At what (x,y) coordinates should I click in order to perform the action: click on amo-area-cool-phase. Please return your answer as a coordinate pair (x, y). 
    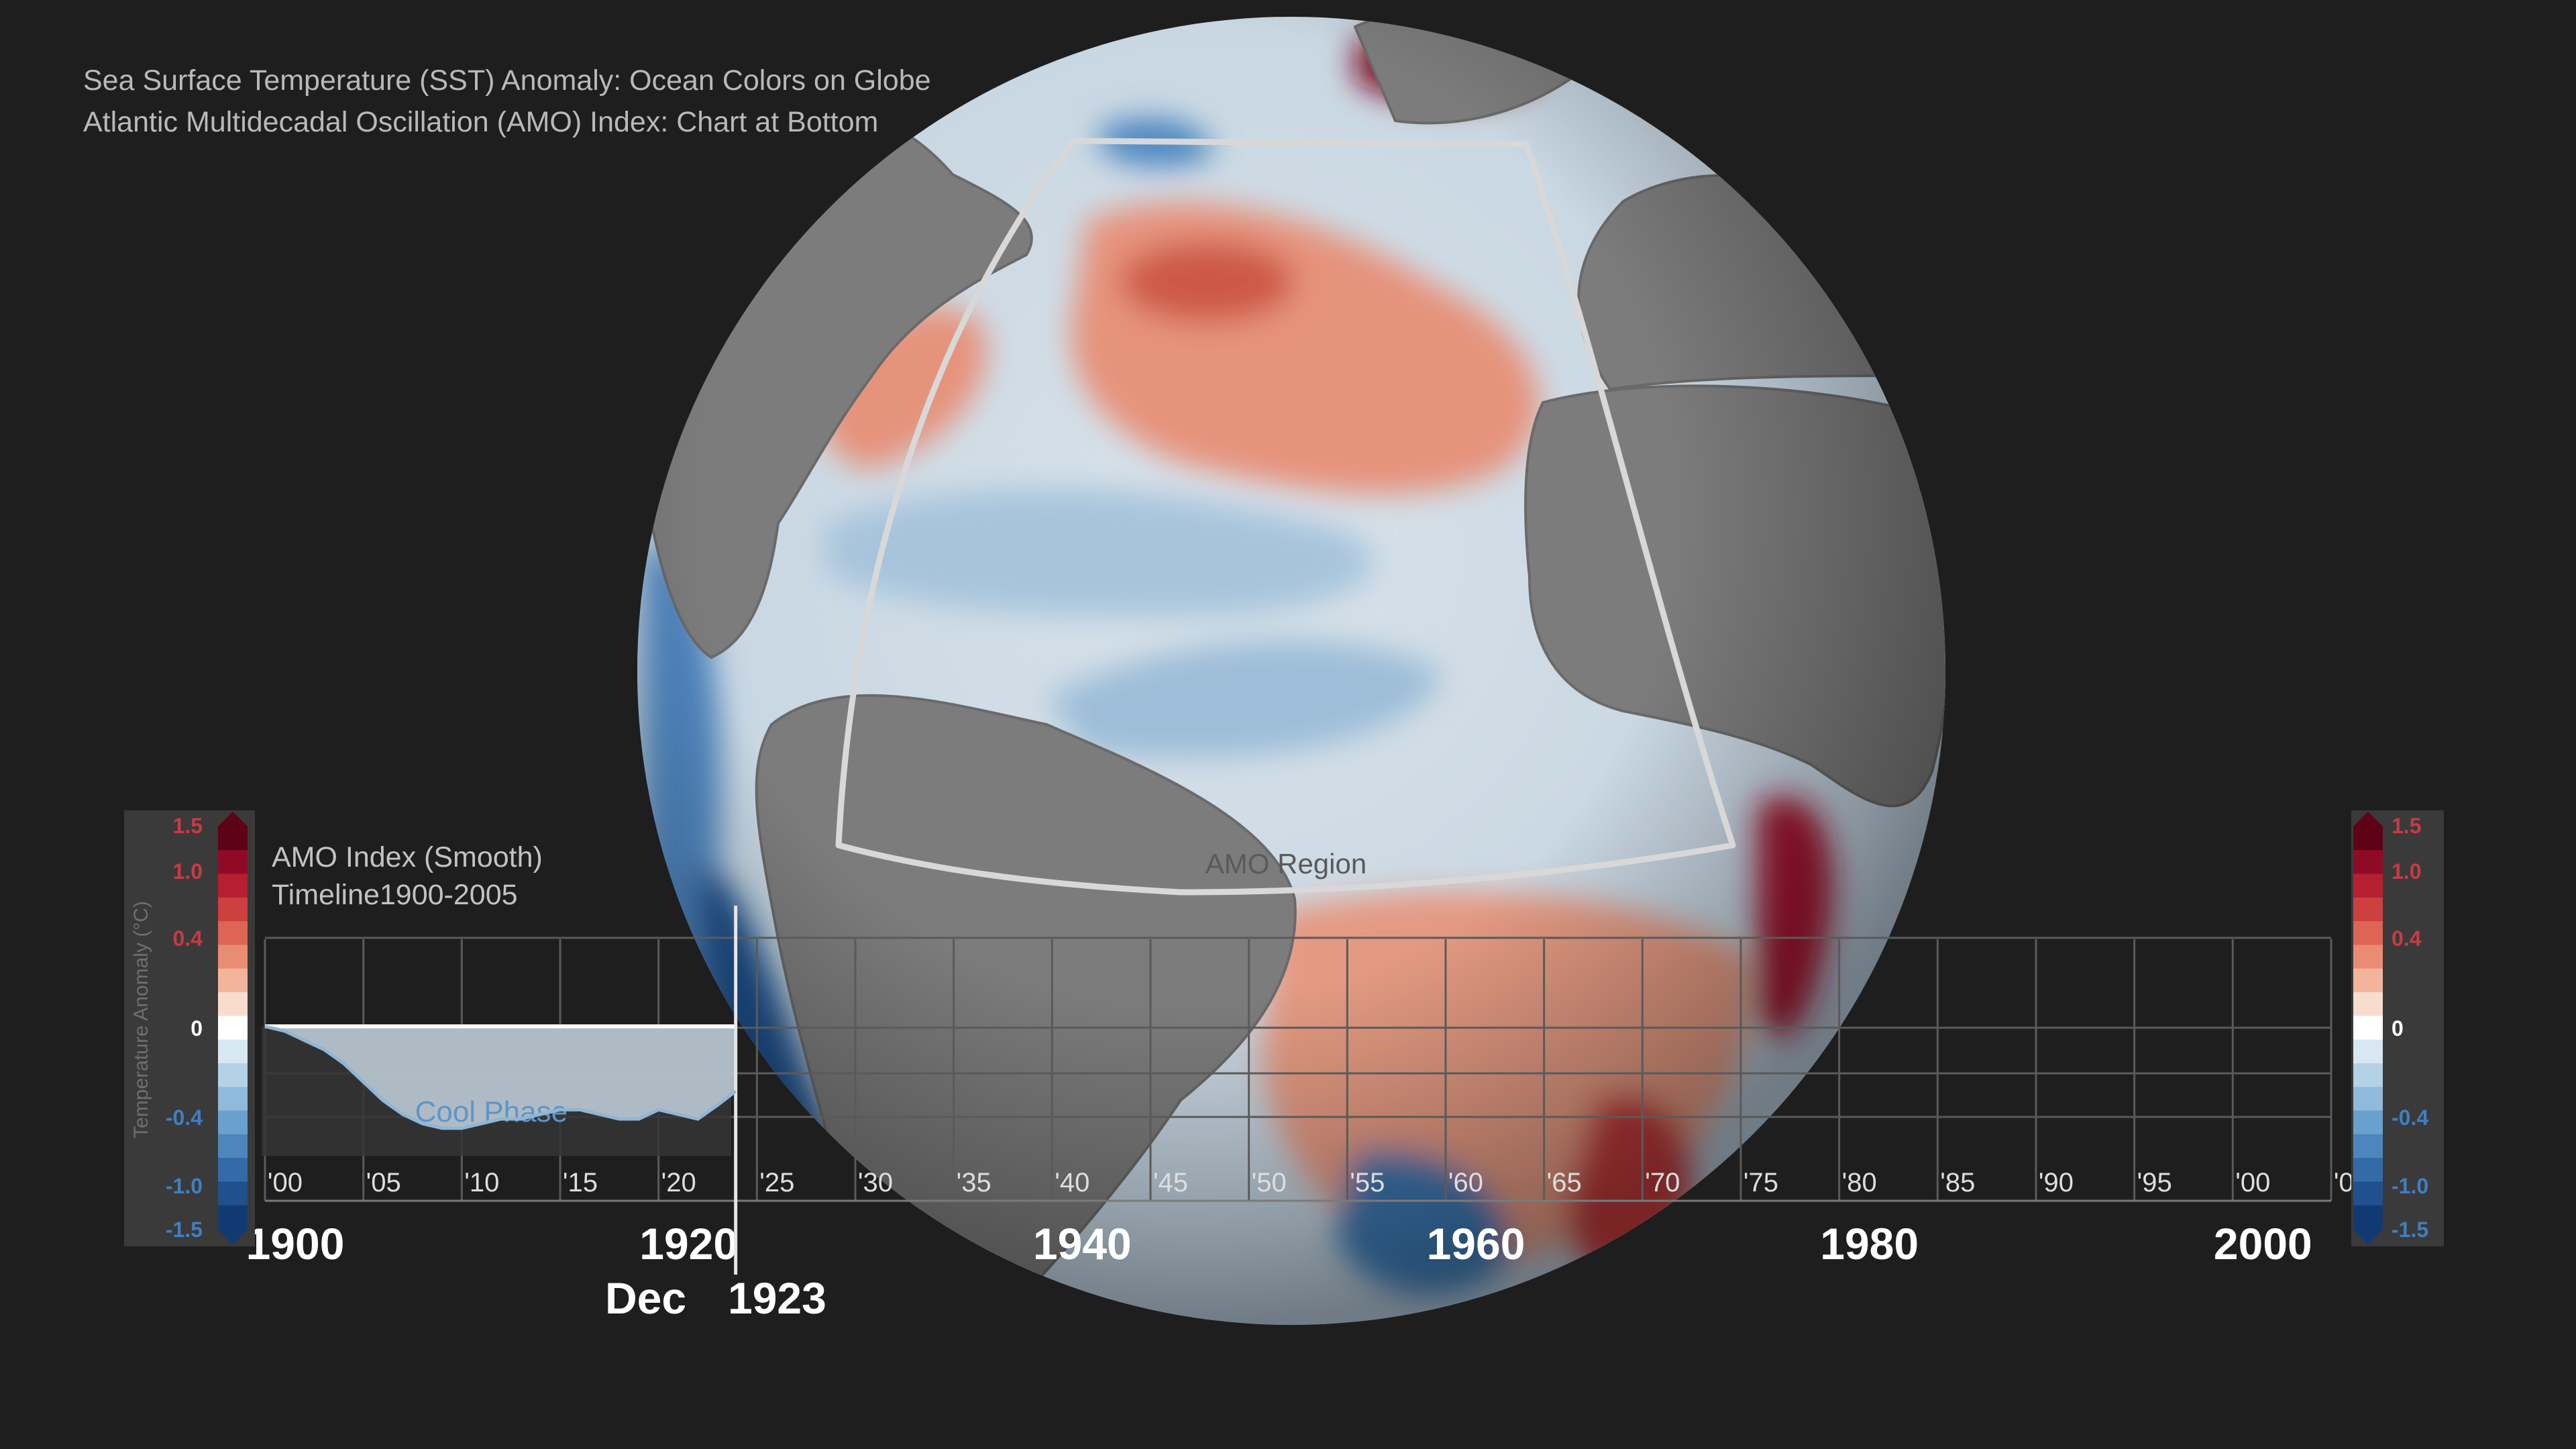
    Looking at the image, I should click on (500, 1077).